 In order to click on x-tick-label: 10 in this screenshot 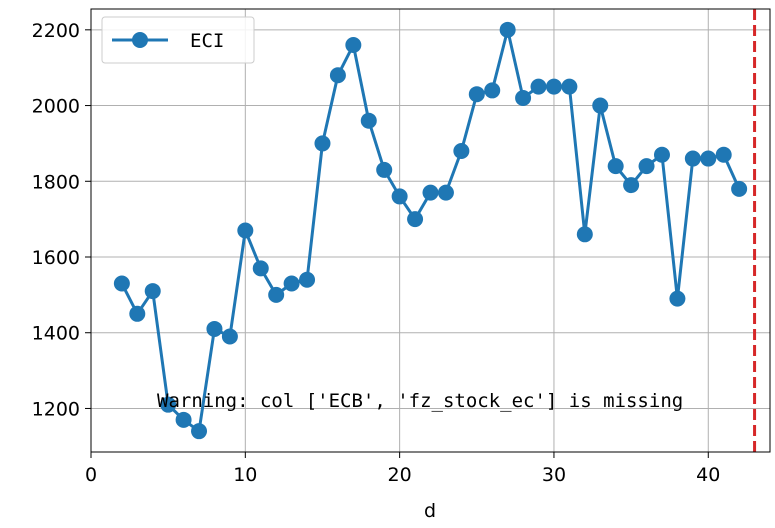, I will do `click(245, 475)`.